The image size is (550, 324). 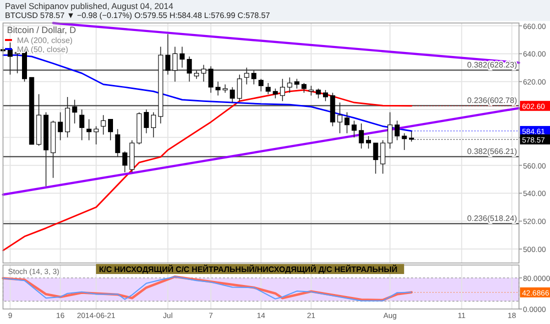 I want to click on ref-line-label: 0.382(628.23), so click(x=492, y=65).